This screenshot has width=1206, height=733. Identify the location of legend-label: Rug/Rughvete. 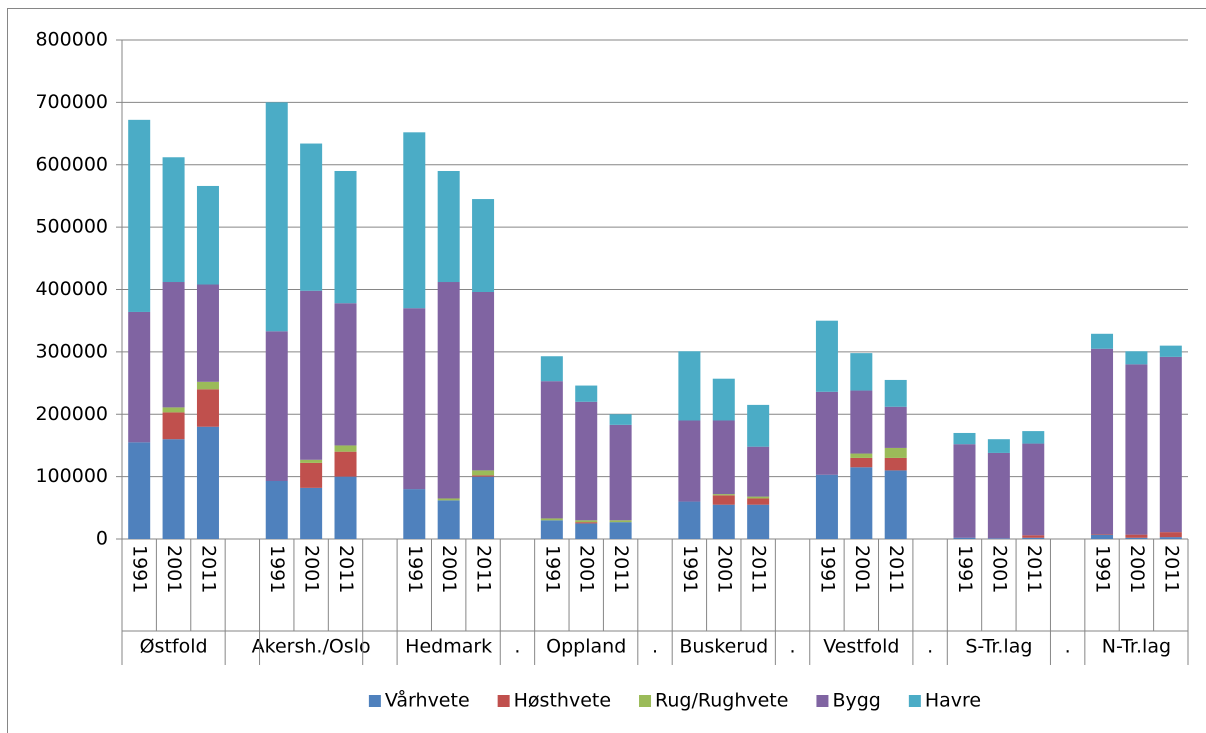
(721, 701).